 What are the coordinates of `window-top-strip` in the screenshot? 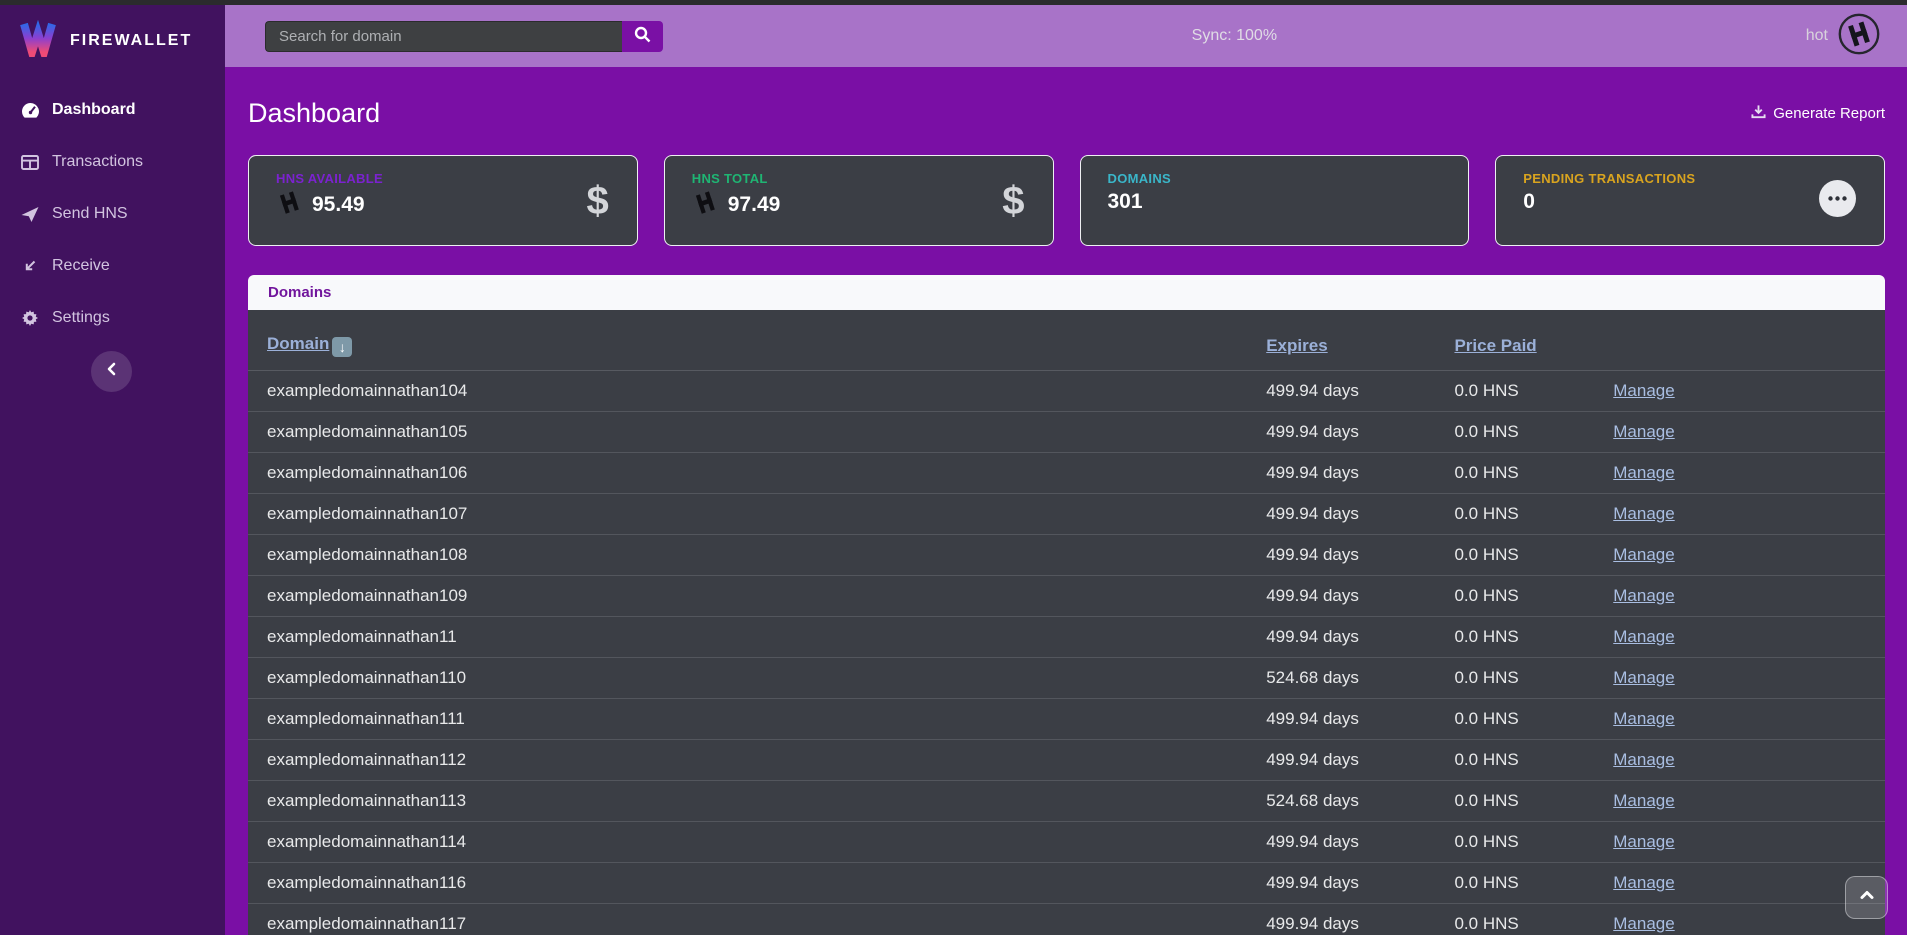 It's located at (953, 2).